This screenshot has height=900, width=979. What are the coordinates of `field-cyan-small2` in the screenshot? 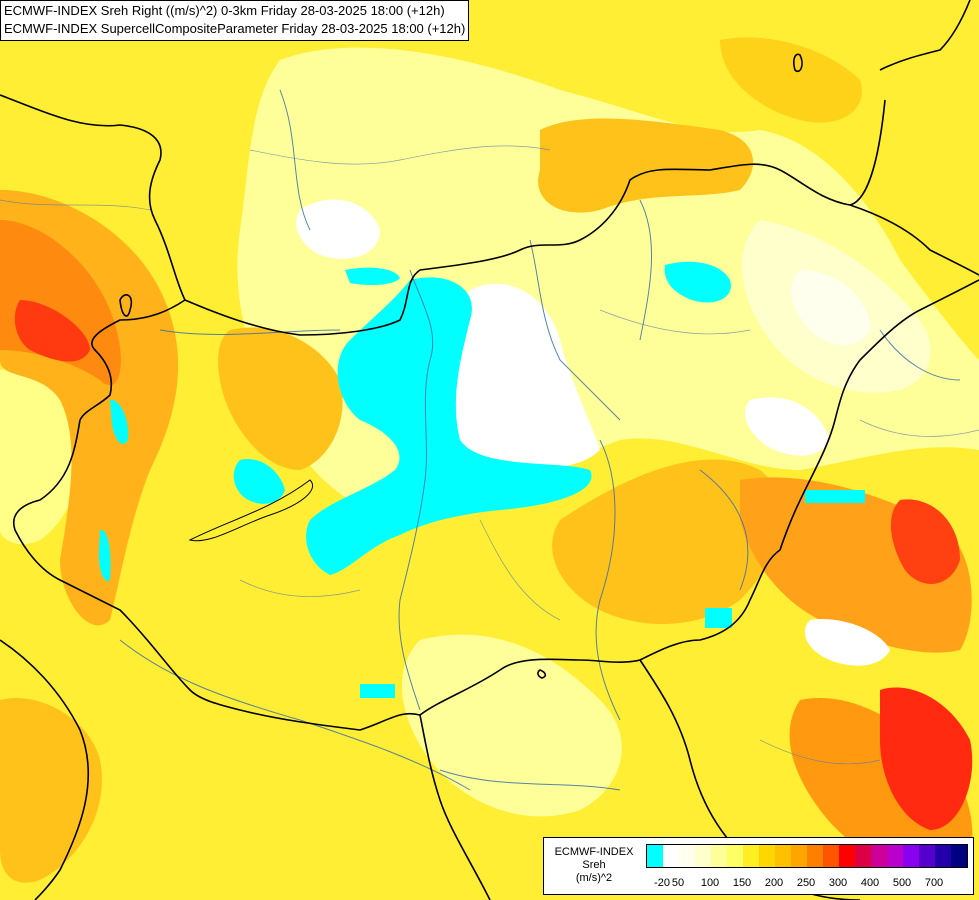 It's located at (697, 282).